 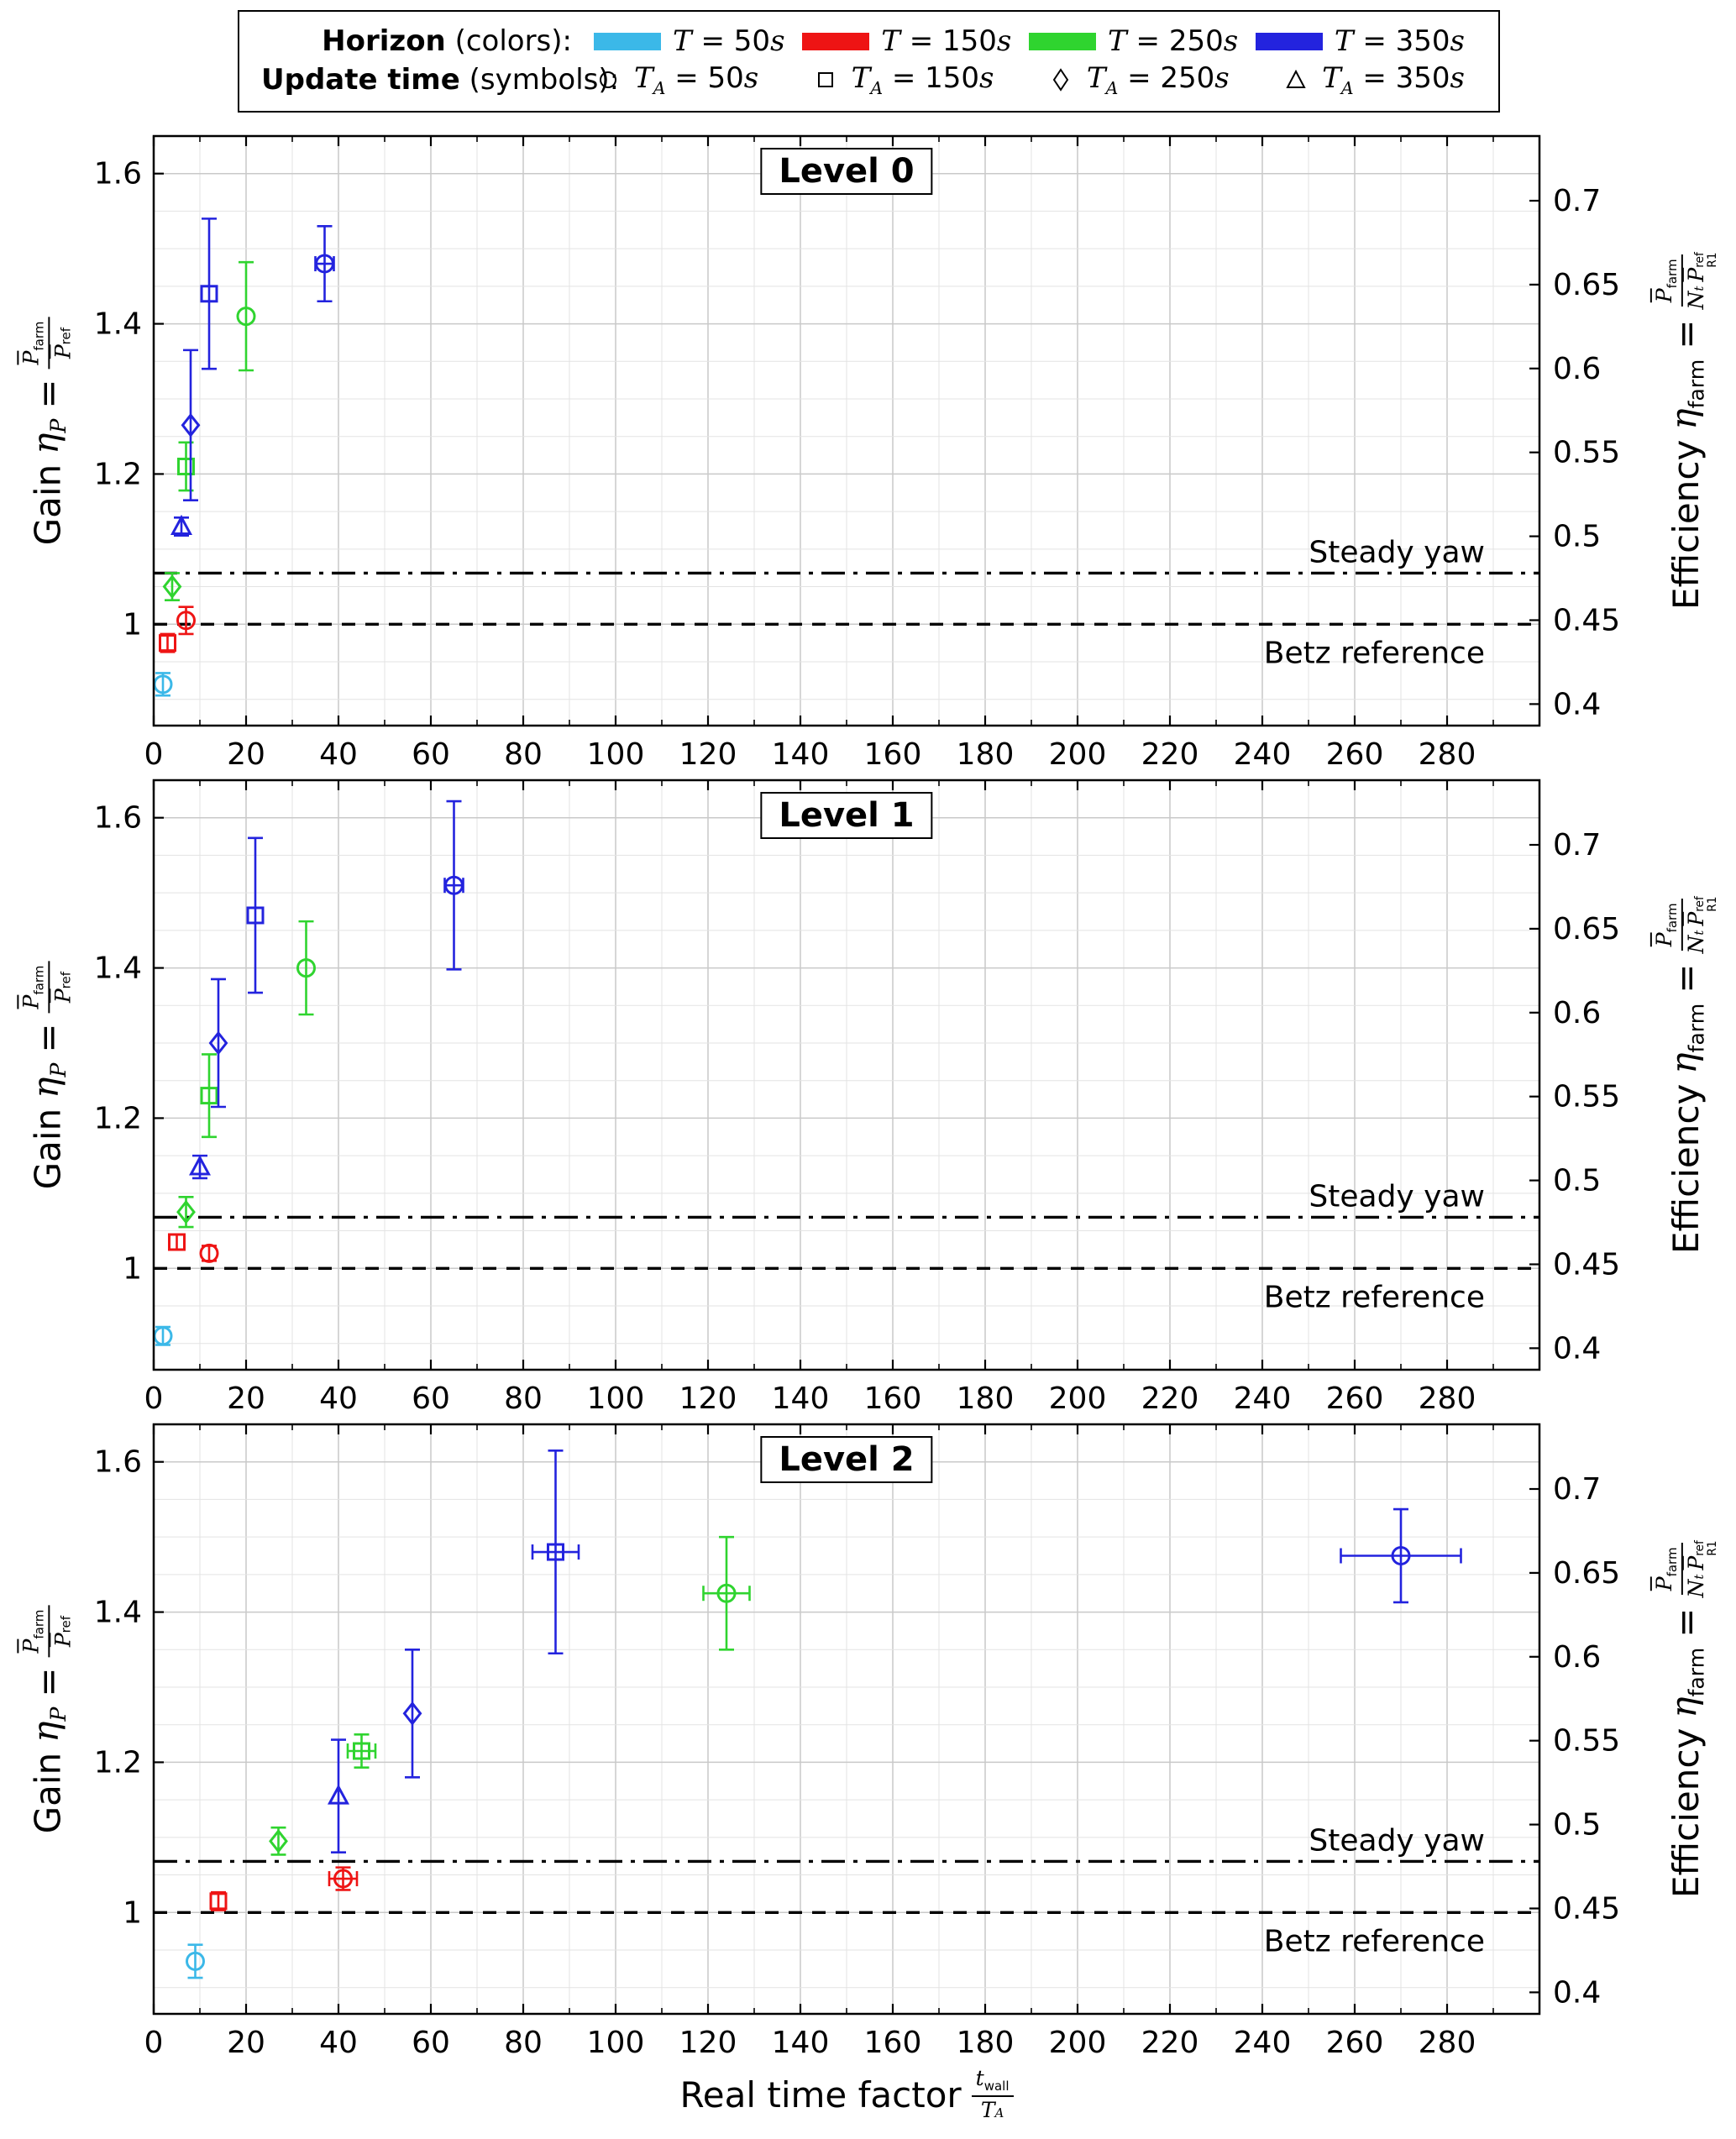 I want to click on x-tick-label: 80, so click(x=523, y=754).